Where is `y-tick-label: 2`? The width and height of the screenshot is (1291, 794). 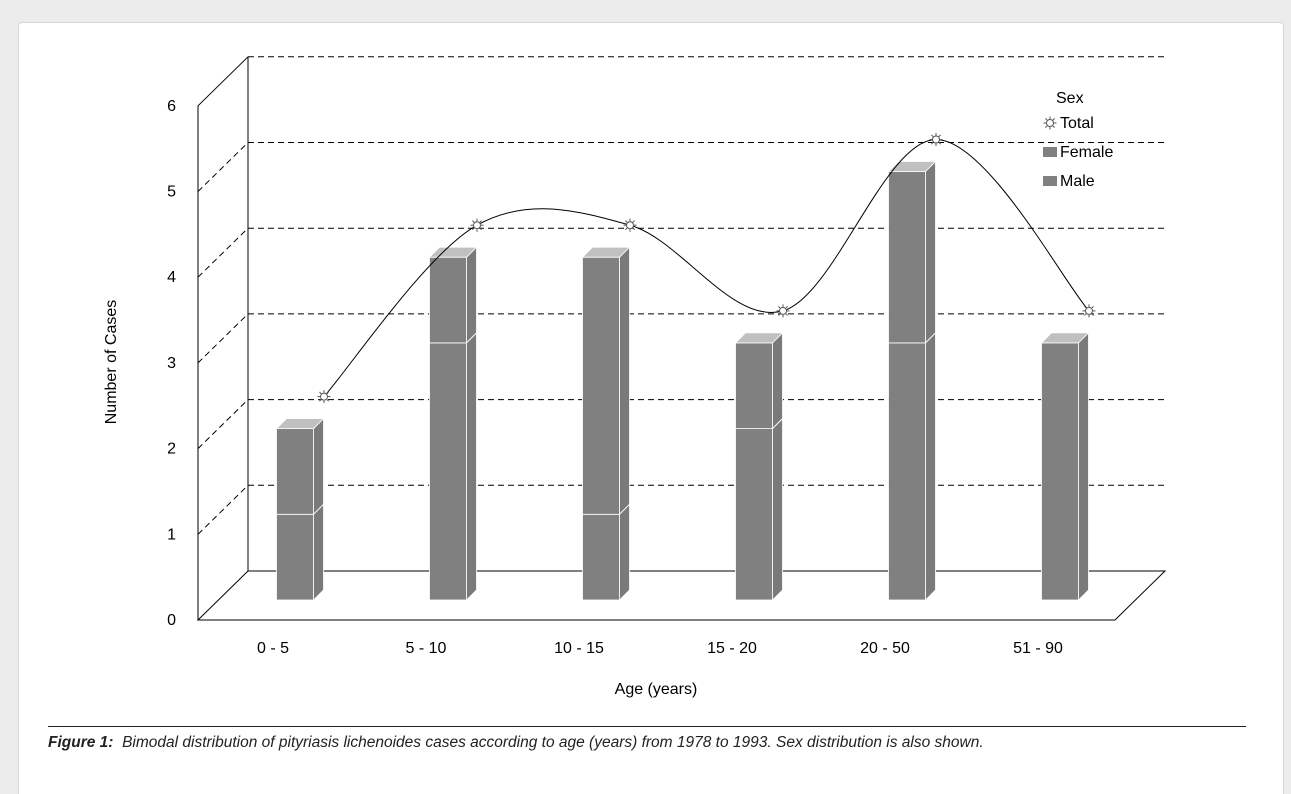 y-tick-label: 2 is located at coordinates (171, 449).